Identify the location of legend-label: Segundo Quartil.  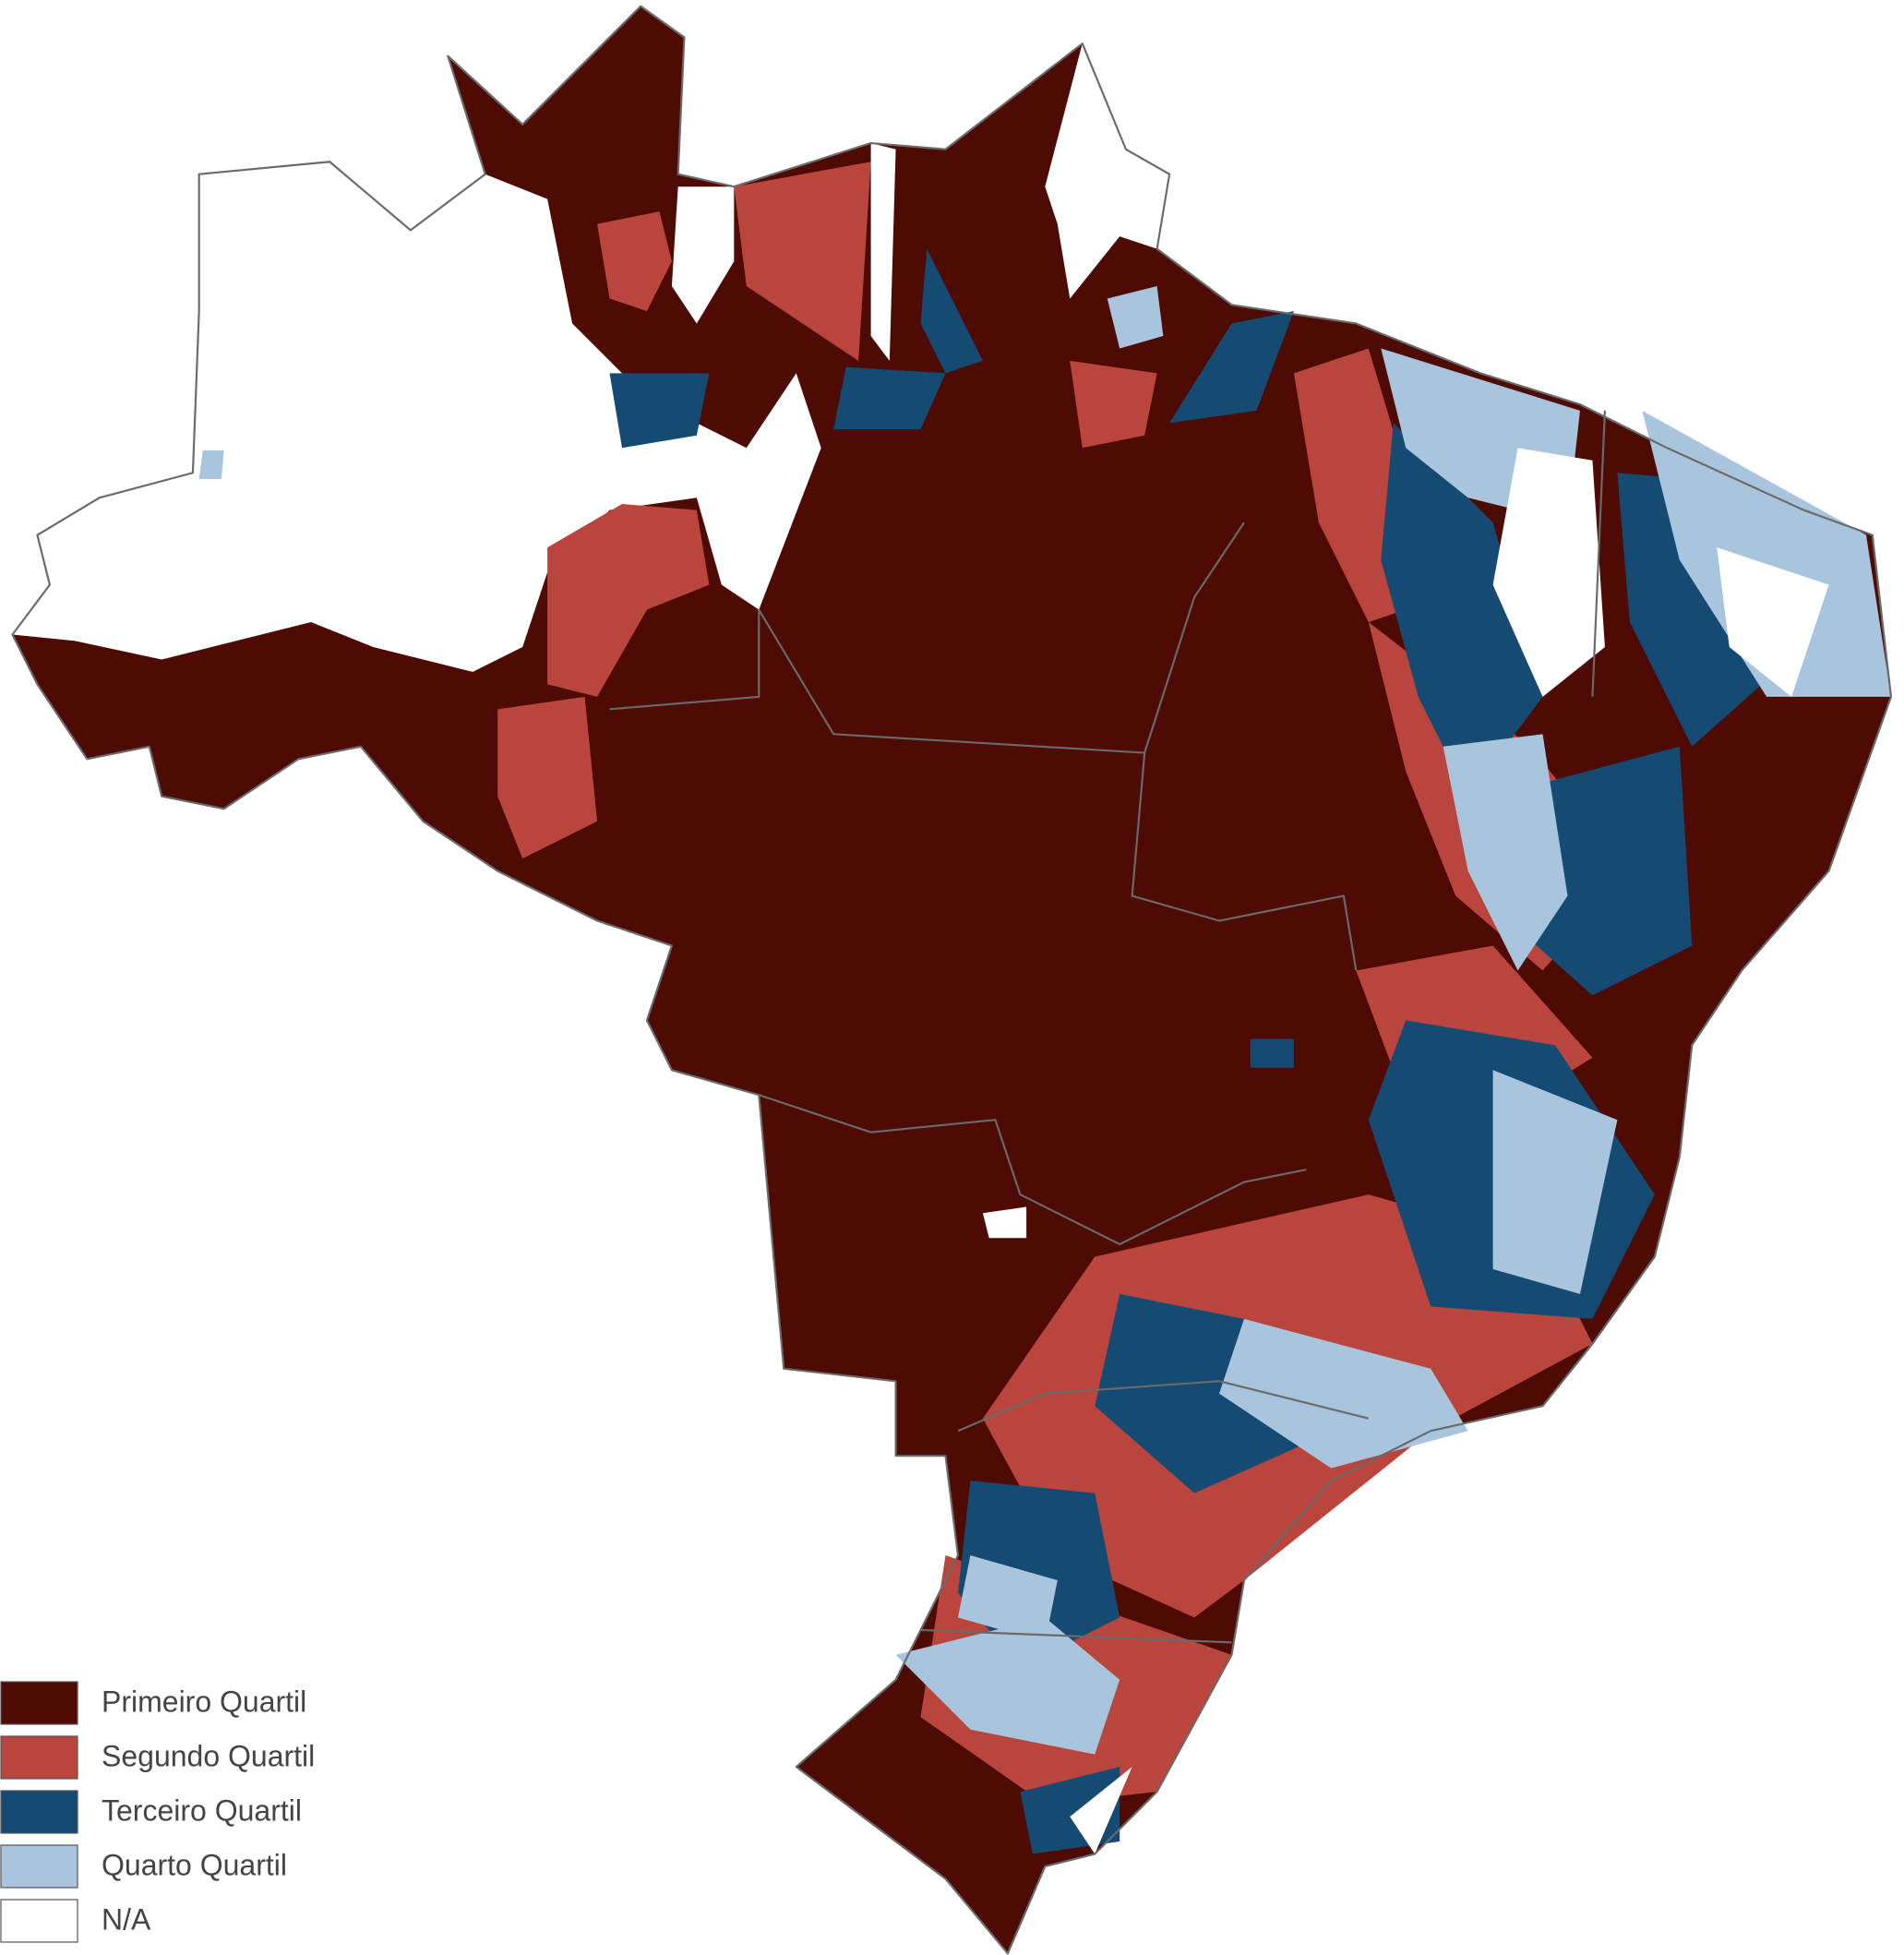
(208, 1755).